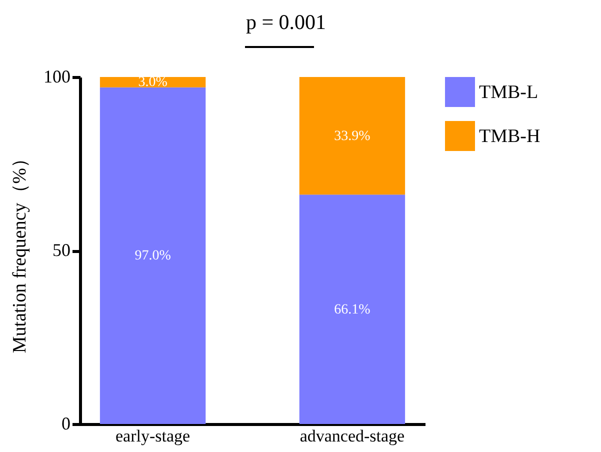 This screenshot has height=452, width=601. What do you see at coordinates (509, 136) in the screenshot?
I see `legend-label: TMB-H` at bounding box center [509, 136].